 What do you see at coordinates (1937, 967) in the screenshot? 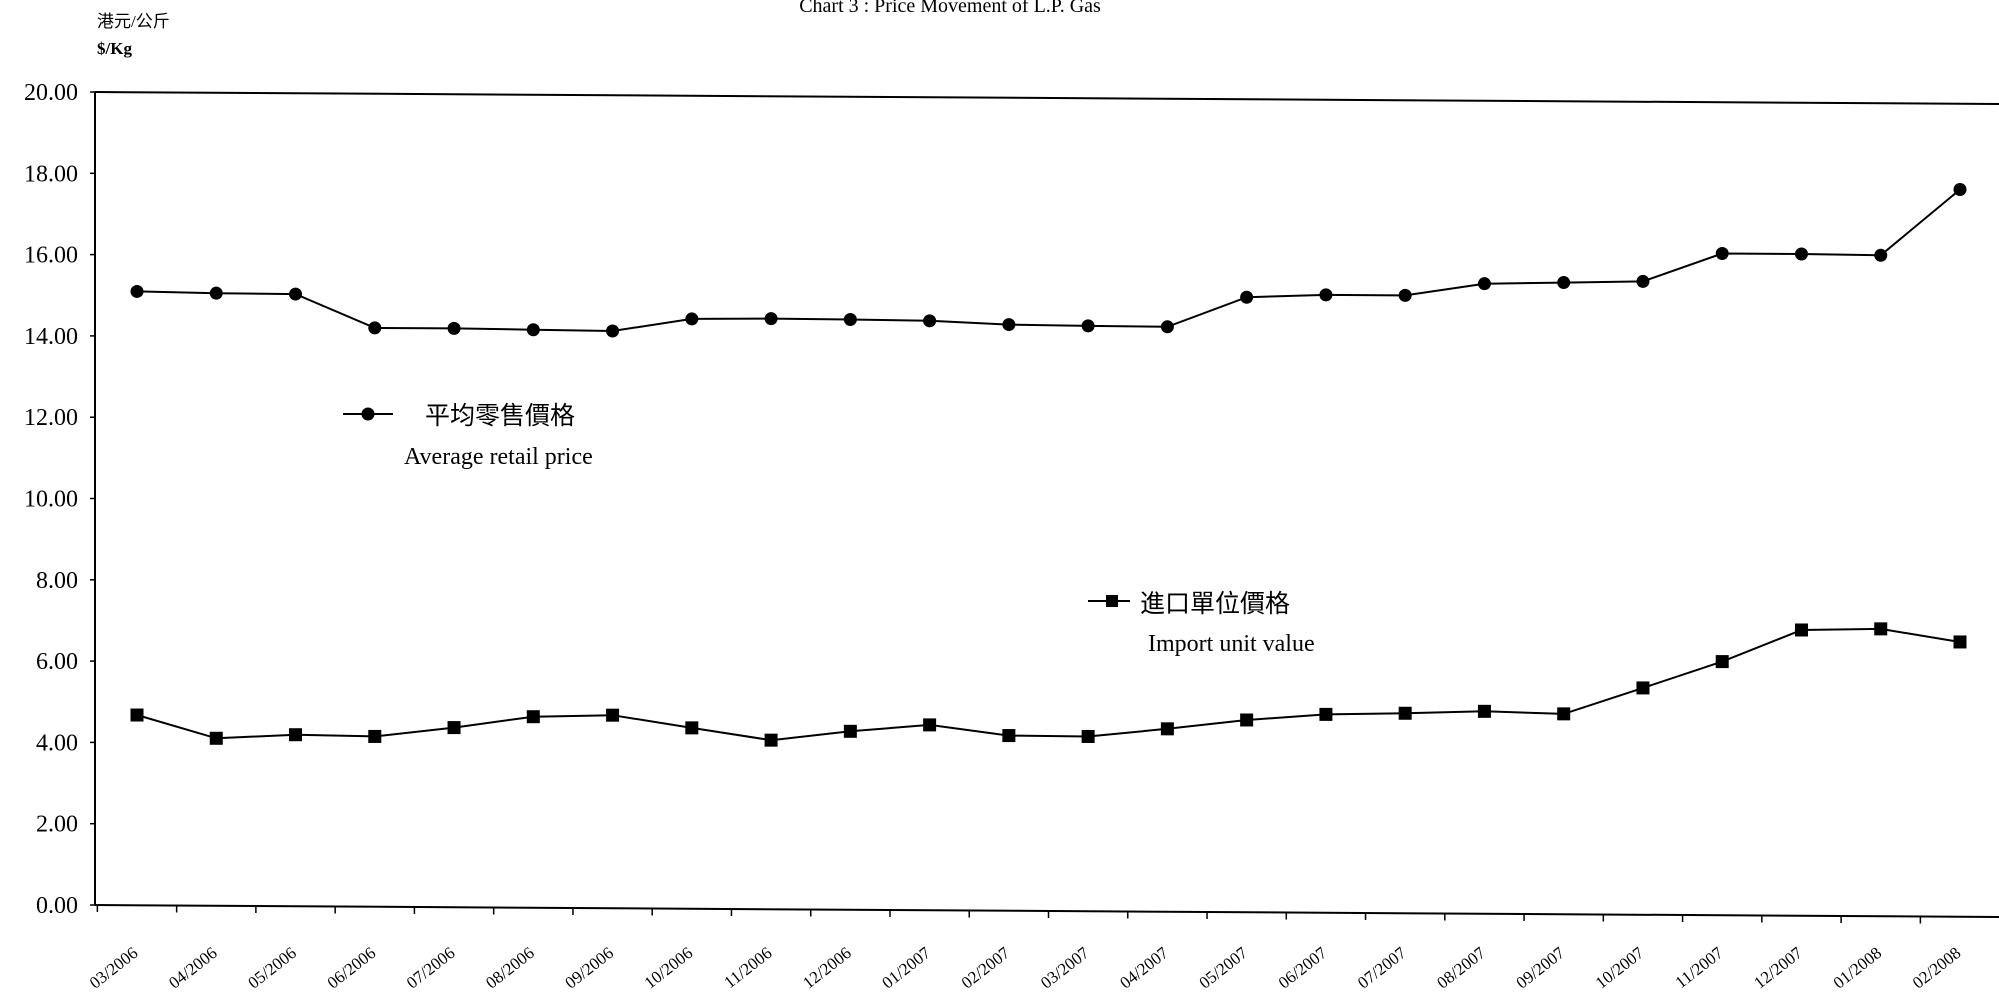
I see `x-tick-label: 02/2008` at bounding box center [1937, 967].